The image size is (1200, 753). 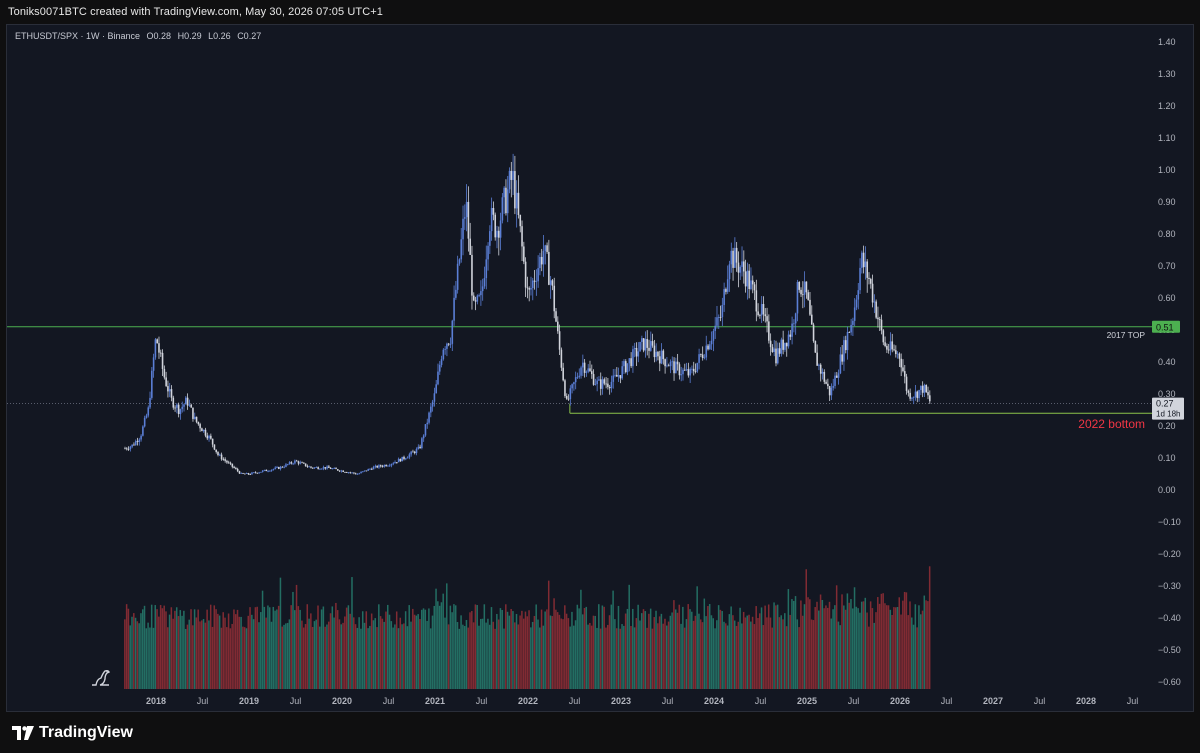 I want to click on legend-symbol: ETHUSDT/SPX · 1W · Binance, so click(x=78, y=36).